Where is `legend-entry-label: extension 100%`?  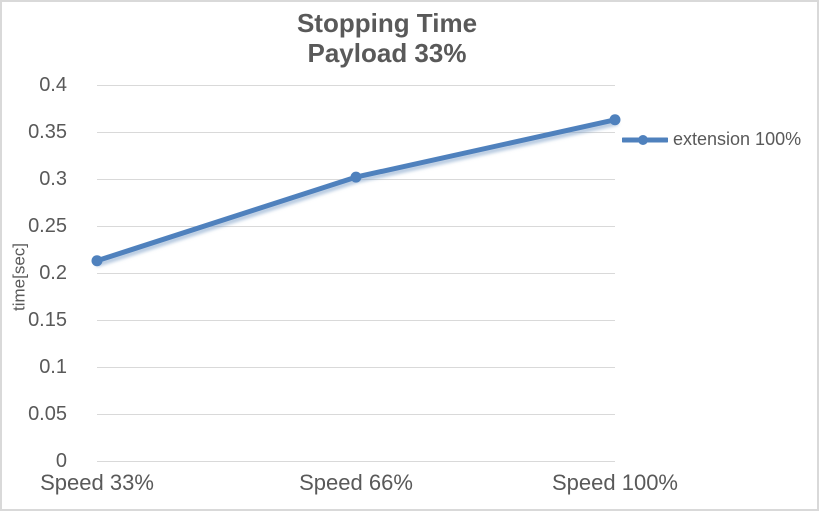
legend-entry-label: extension 100% is located at coordinates (737, 139).